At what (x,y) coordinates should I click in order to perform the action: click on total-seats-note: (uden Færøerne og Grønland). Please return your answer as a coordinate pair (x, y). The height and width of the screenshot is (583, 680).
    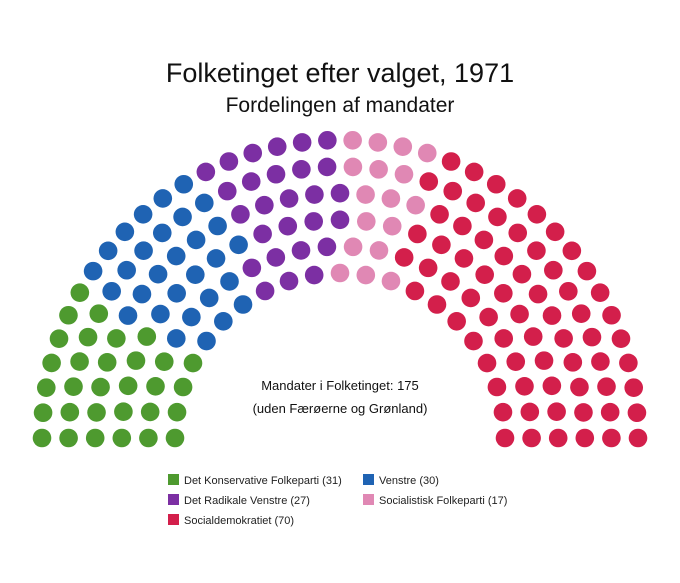
    Looking at the image, I should click on (340, 408).